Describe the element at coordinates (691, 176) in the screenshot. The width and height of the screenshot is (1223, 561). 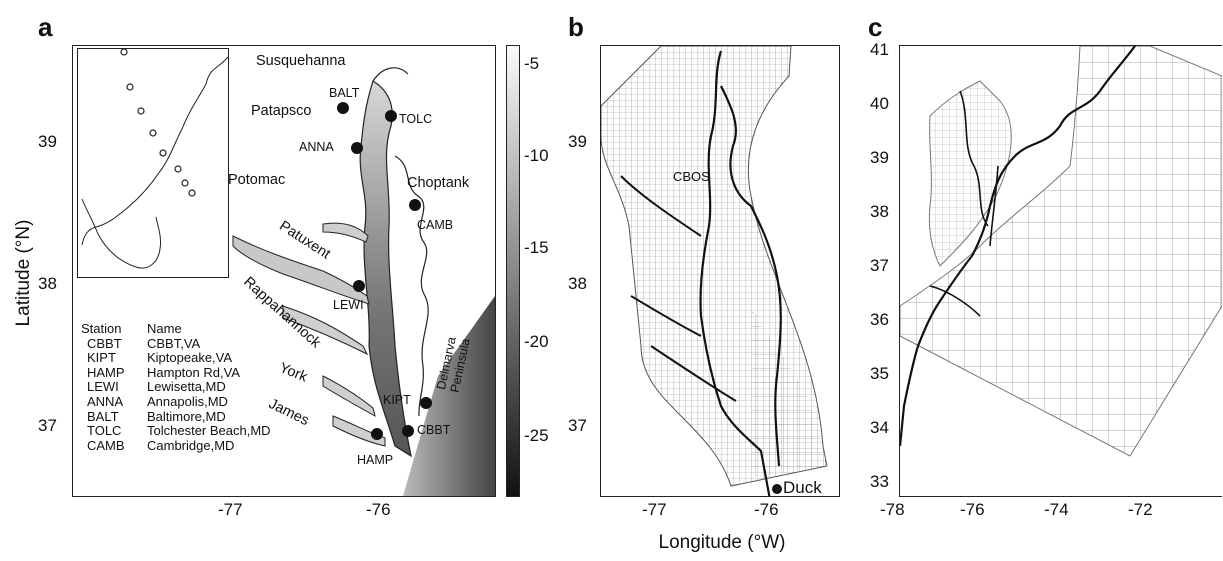
I see `site-label-cbos: CBOS` at that location.